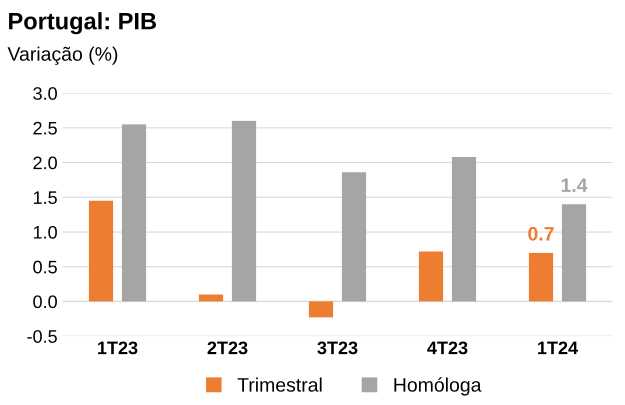 The height and width of the screenshot is (405, 625). I want to click on text: 0.5, so click(45, 267).